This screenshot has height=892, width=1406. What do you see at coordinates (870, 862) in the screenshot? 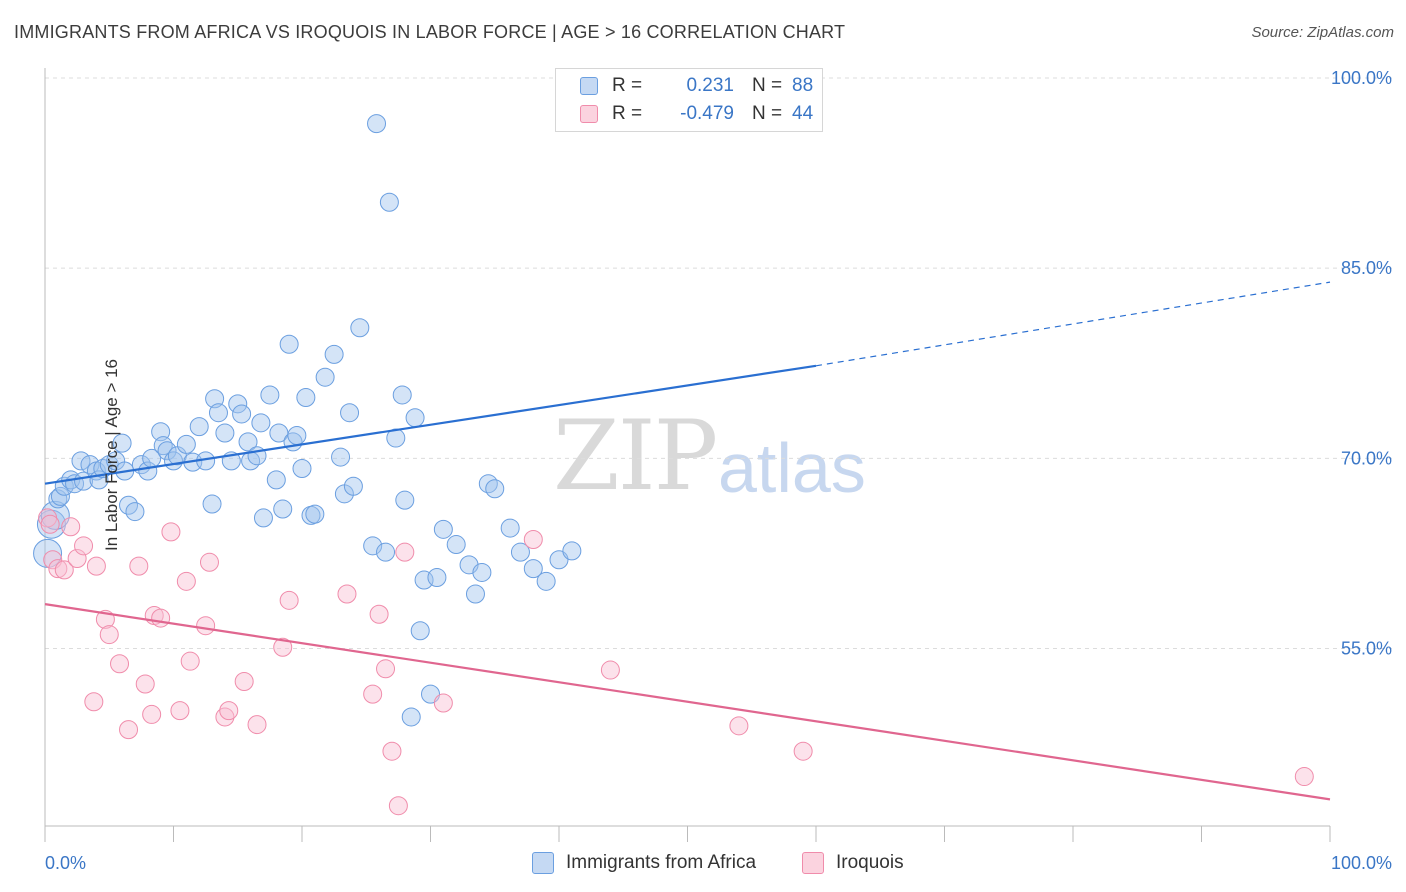
I see `bottom-legend-iroquois-label: Iroquois` at bounding box center [870, 862].